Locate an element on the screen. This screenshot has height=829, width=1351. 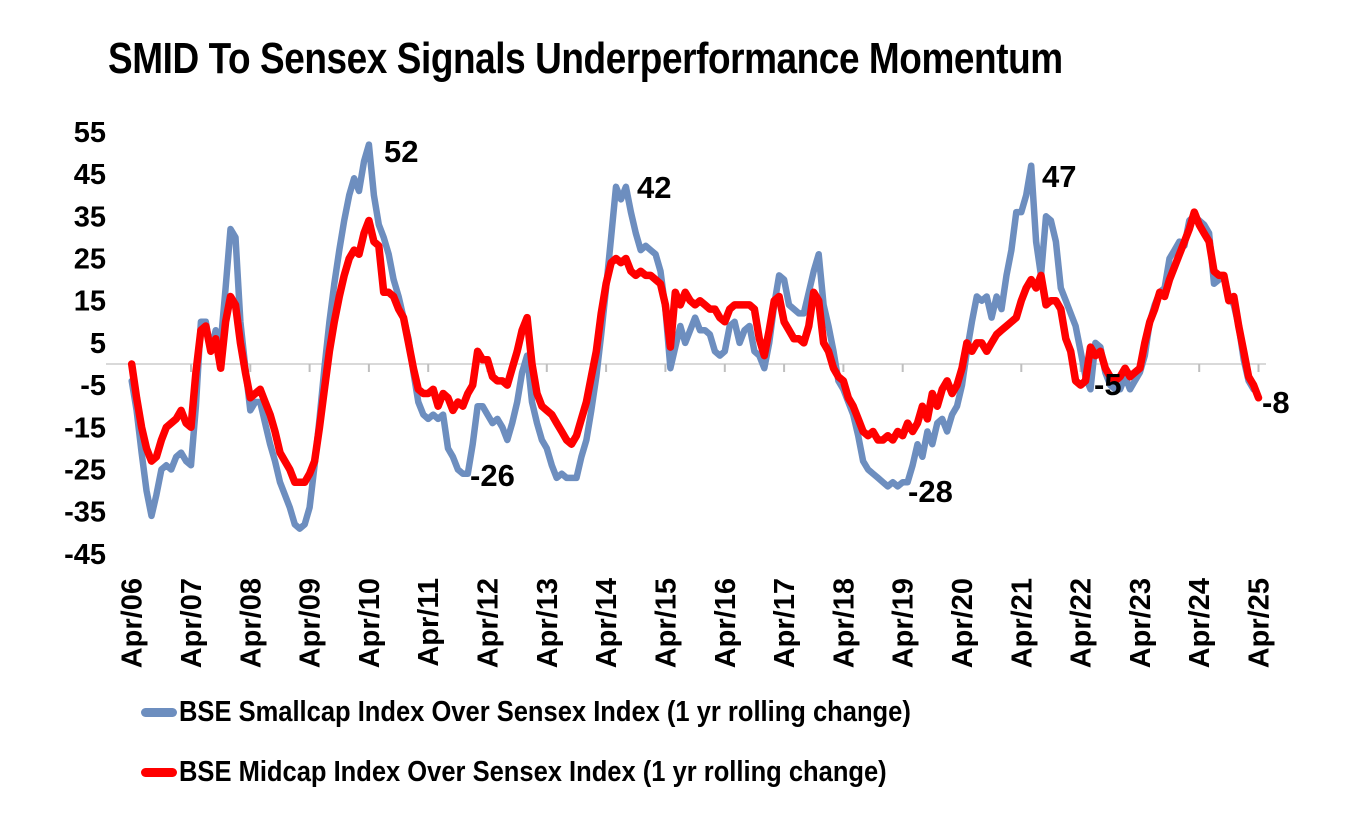
x-axis-tick-label: Apr/12 is located at coordinates (489, 623).